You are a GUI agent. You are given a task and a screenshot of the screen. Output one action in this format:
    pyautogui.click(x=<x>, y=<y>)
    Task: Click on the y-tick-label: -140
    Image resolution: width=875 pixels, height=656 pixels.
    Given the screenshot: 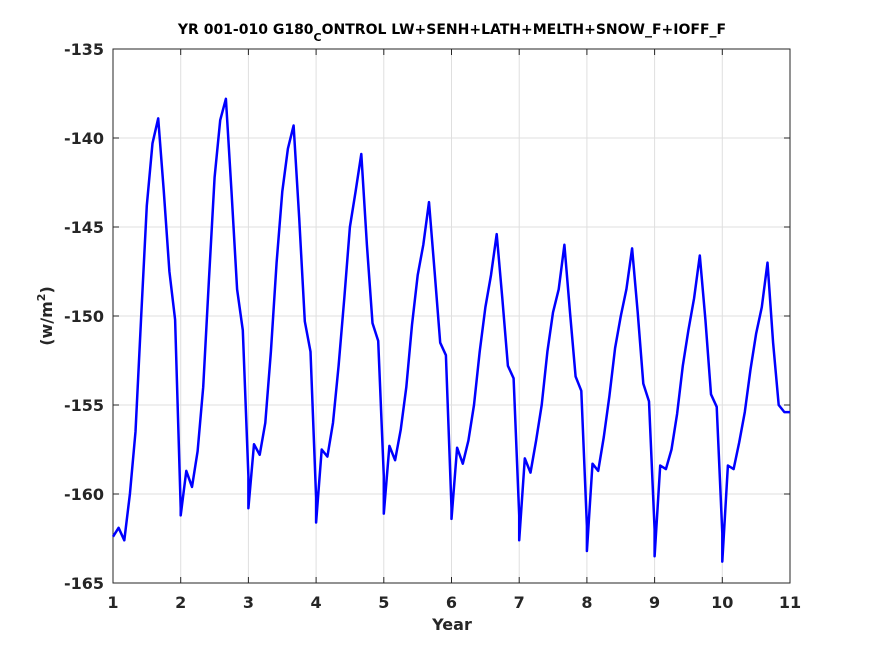 What is the action you would take?
    pyautogui.click(x=84, y=138)
    